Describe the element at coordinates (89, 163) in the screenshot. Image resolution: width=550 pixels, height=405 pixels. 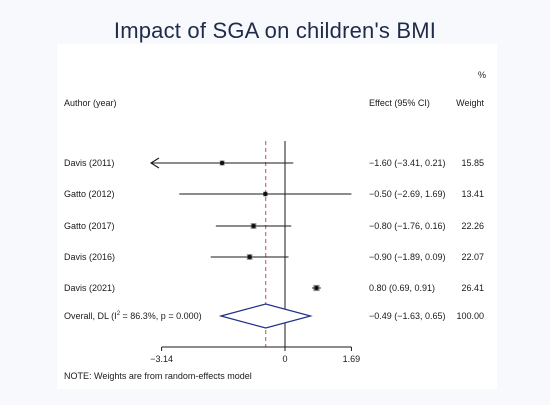
I see `study-label: Davis (2011)` at that location.